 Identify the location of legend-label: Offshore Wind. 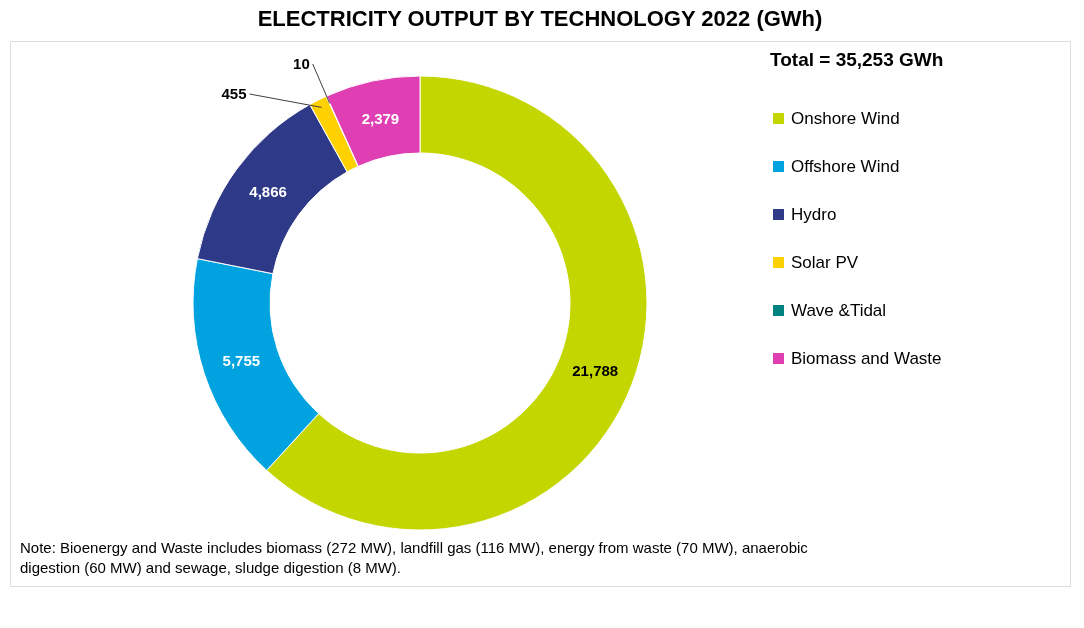
(845, 166).